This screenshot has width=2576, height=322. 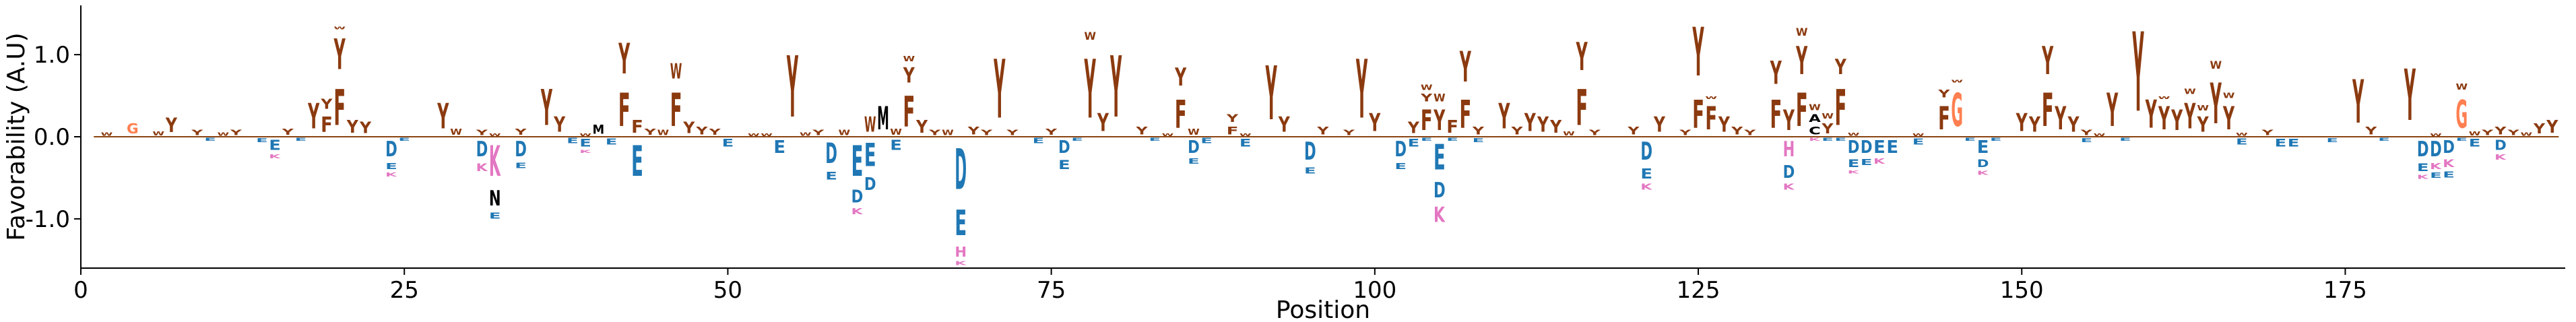 What do you see at coordinates (52, 55) in the screenshot?
I see `y-tick-label: 1.0` at bounding box center [52, 55].